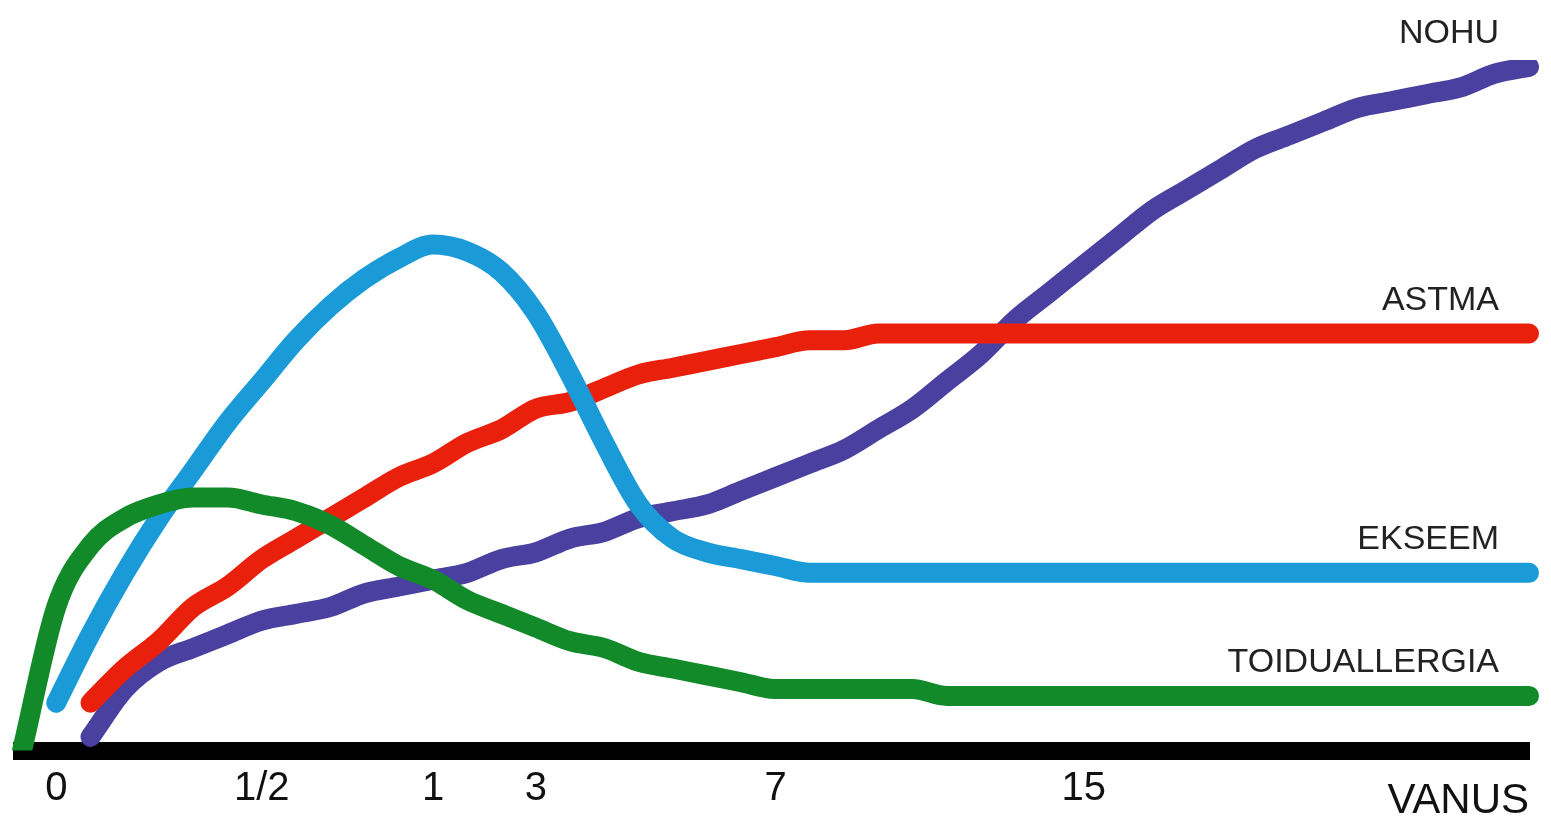 Image resolution: width=1551 pixels, height=835 pixels. I want to click on series-label: EKSEEM, so click(1428, 537).